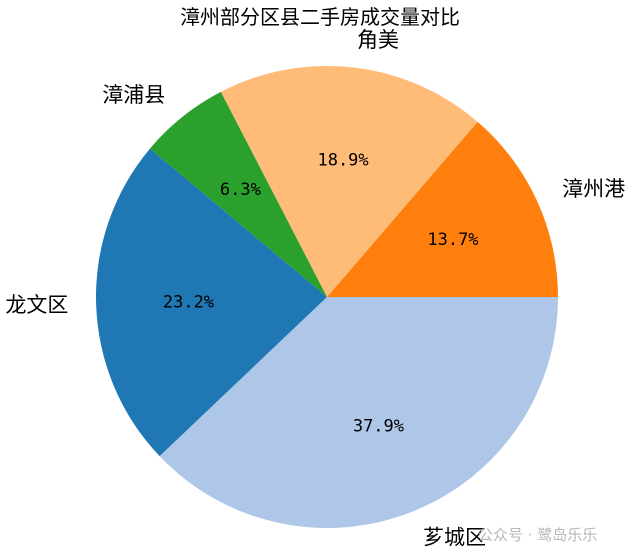 The image size is (640, 557). What do you see at coordinates (320, 17) in the screenshot?
I see `chart-title: 漳州部分区县二手房成交量对比` at bounding box center [320, 17].